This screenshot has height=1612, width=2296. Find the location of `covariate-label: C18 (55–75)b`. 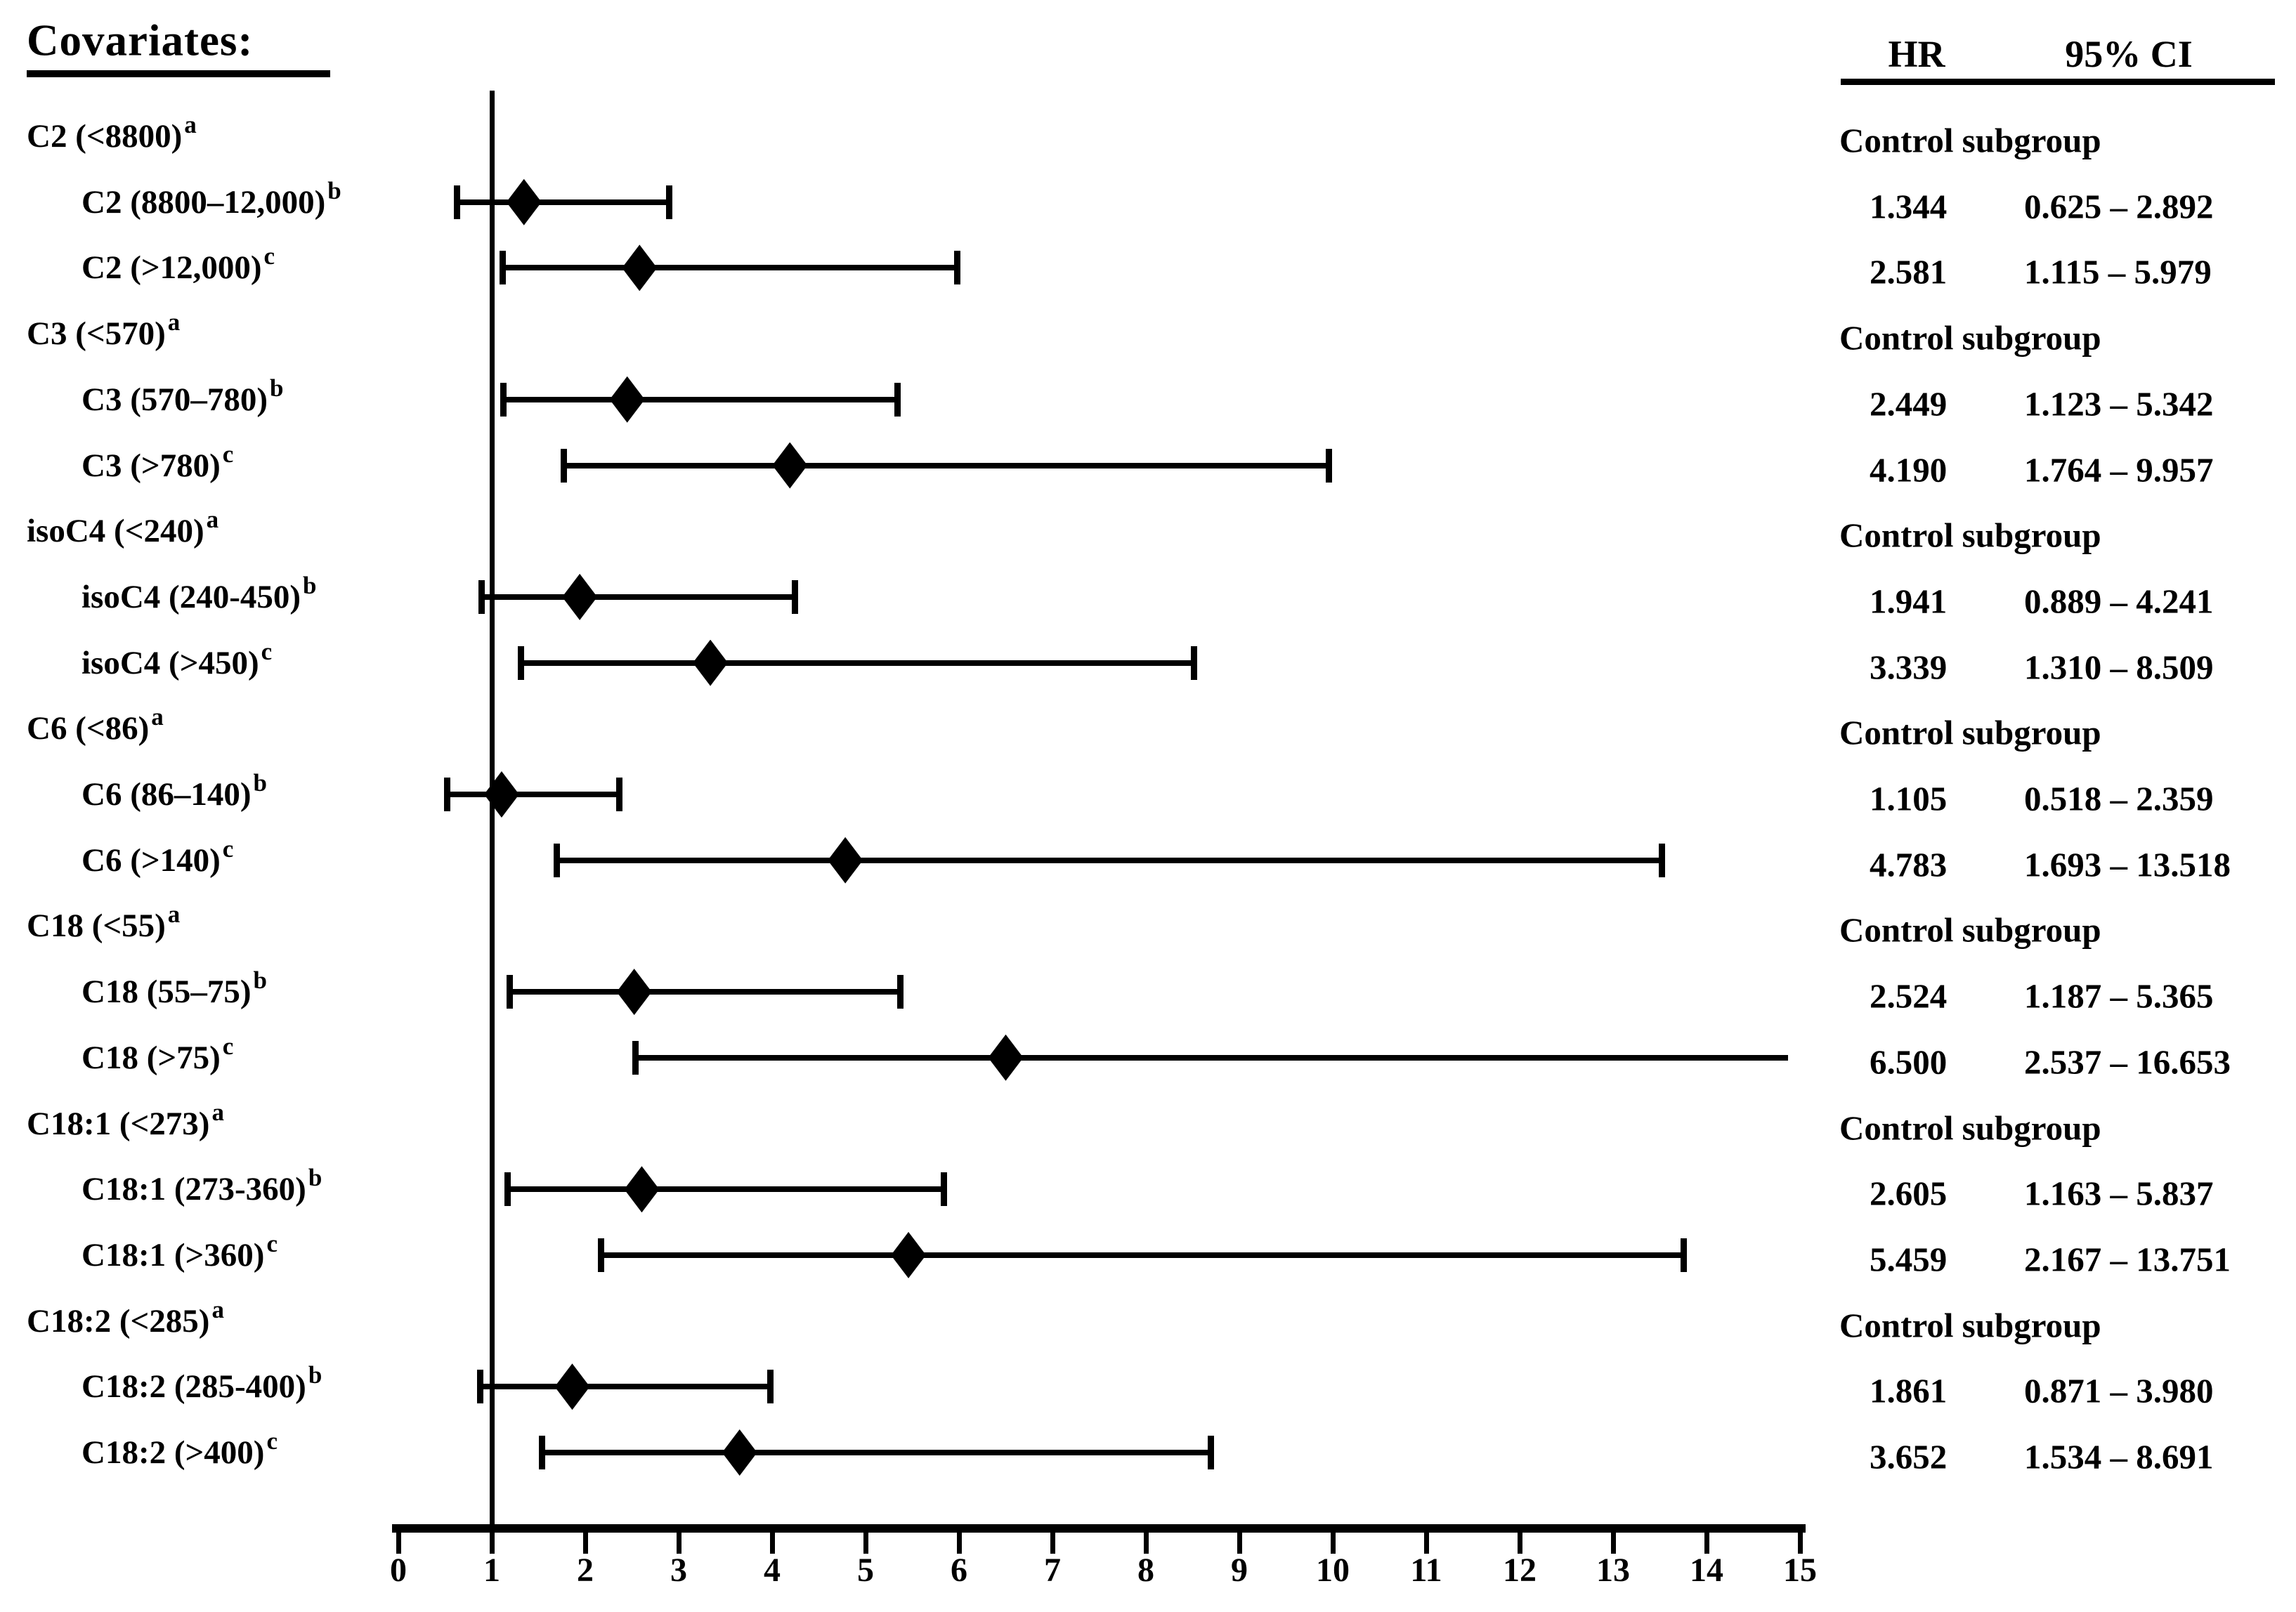

covariate-label: C18 (55–75)b is located at coordinates (174, 988).